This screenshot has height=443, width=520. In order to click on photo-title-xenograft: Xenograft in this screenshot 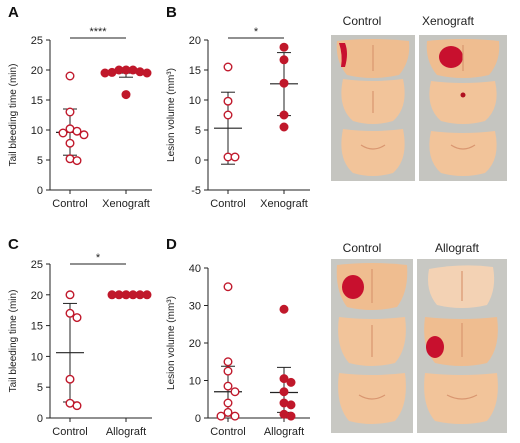, I will do `click(448, 21)`.